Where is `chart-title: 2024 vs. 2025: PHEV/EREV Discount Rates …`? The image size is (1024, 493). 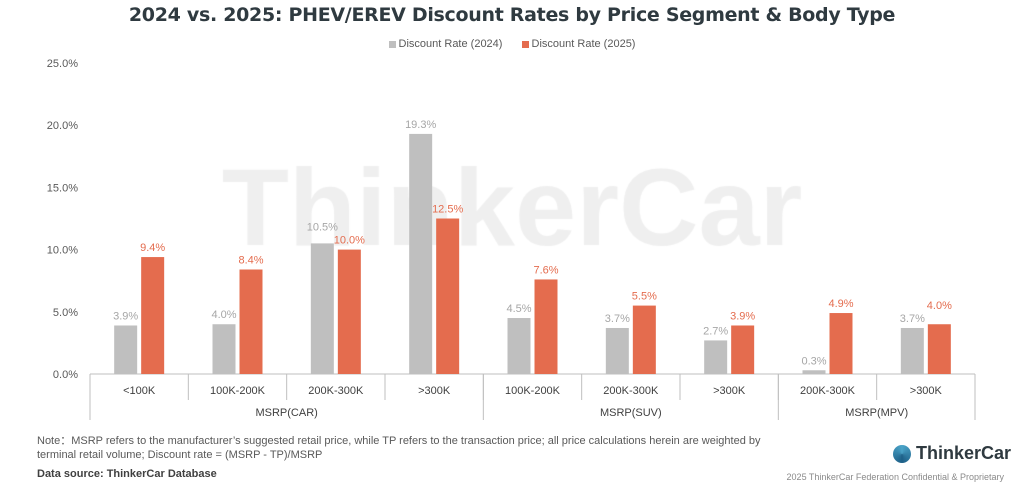 chart-title: 2024 vs. 2025: PHEV/EREV Discount Rates … is located at coordinates (512, 15).